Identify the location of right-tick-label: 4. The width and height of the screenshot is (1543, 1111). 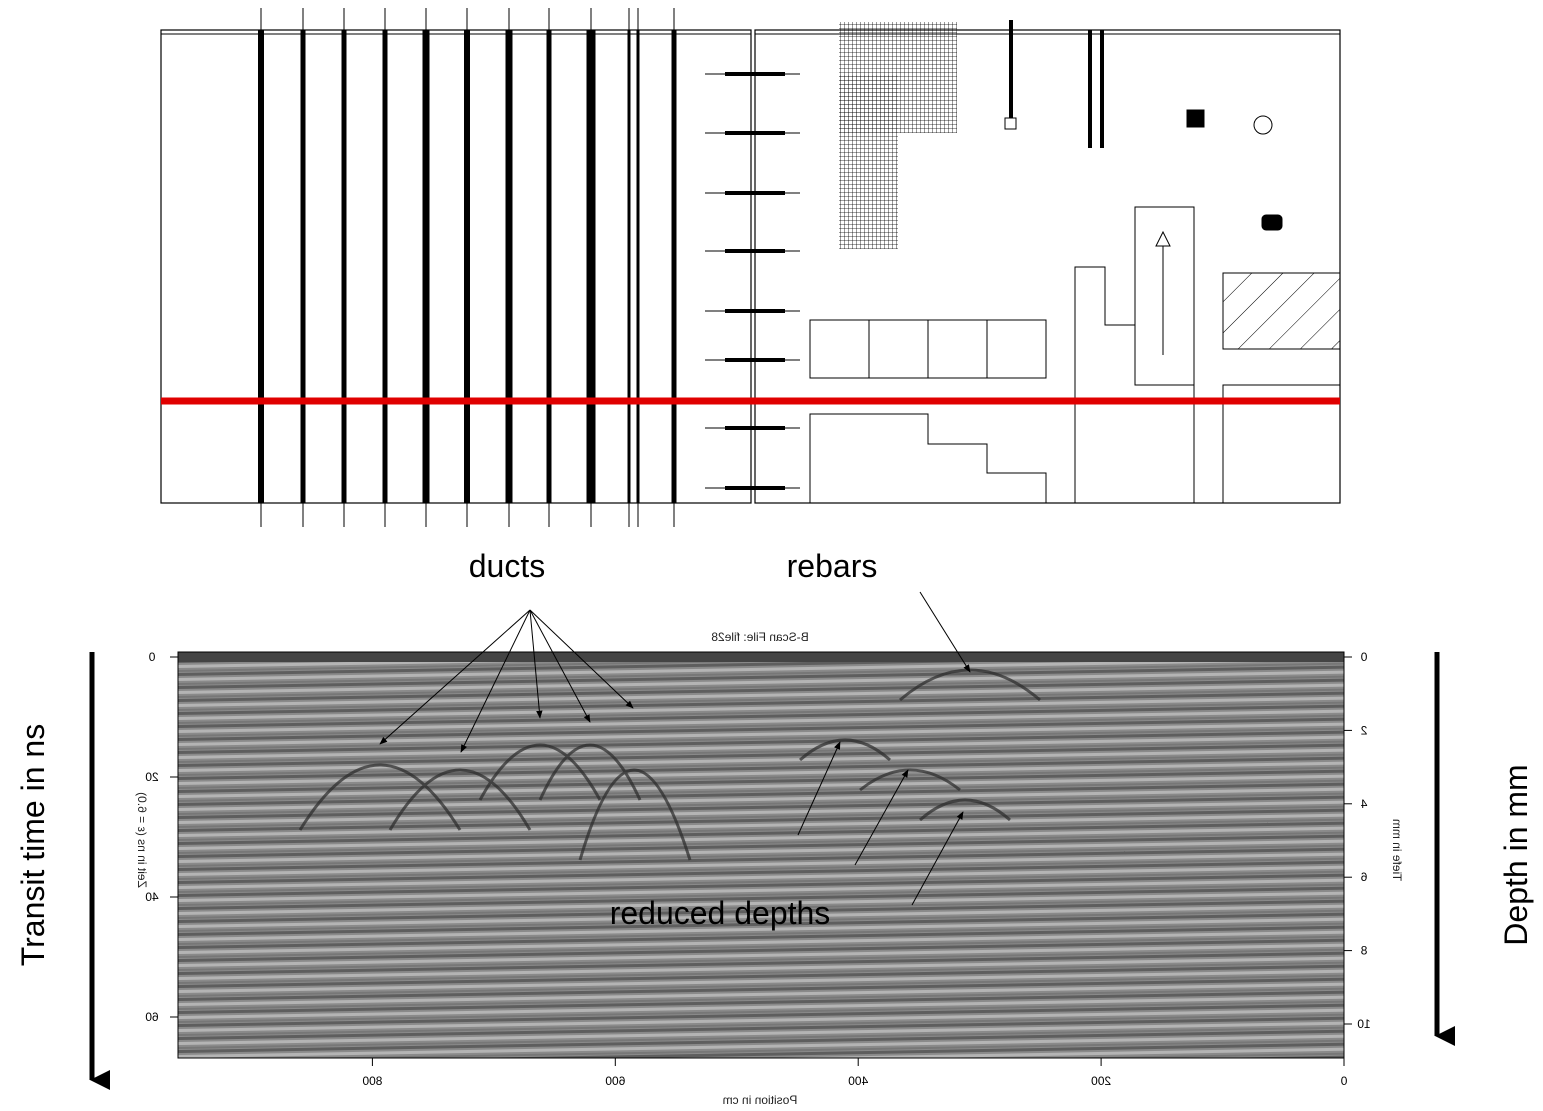
(1363, 804).